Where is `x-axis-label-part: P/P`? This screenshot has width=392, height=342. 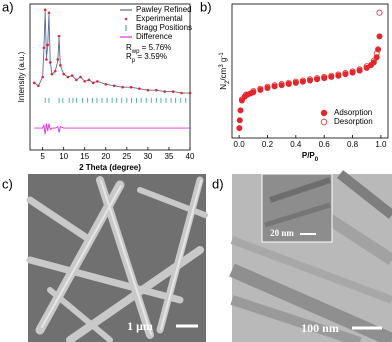
x-axis-label-part: P/P is located at coordinates (309, 155).